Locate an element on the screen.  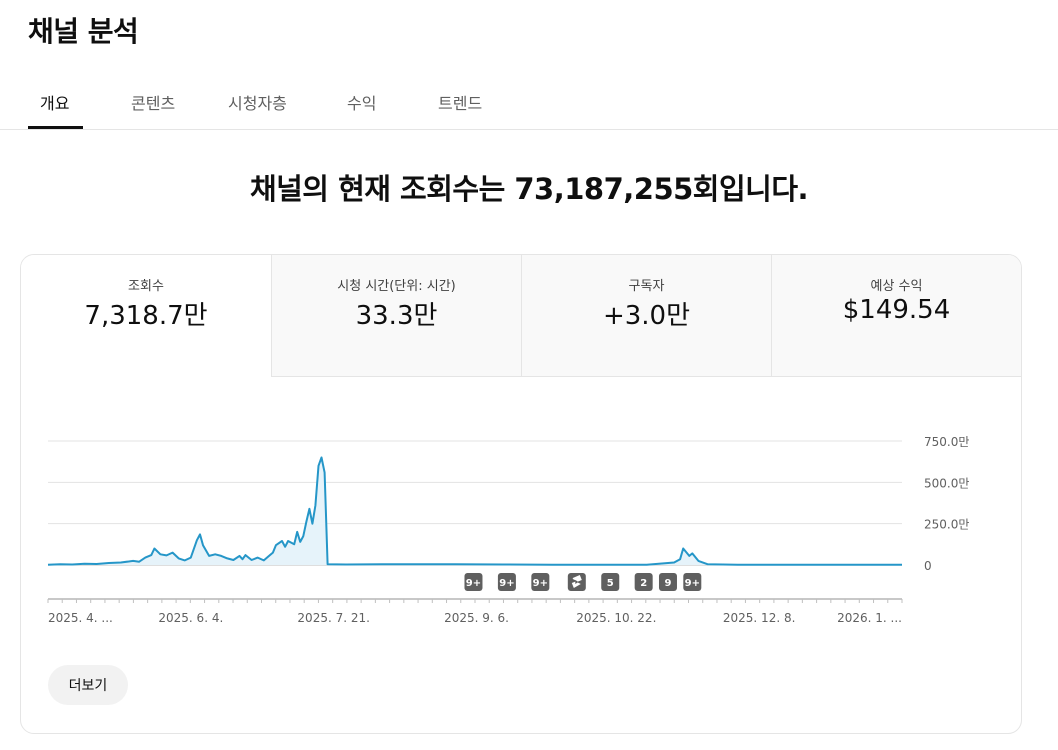
metric-tab-estimated-revenue: 예상 수익 $149.54 is located at coordinates (896, 316).